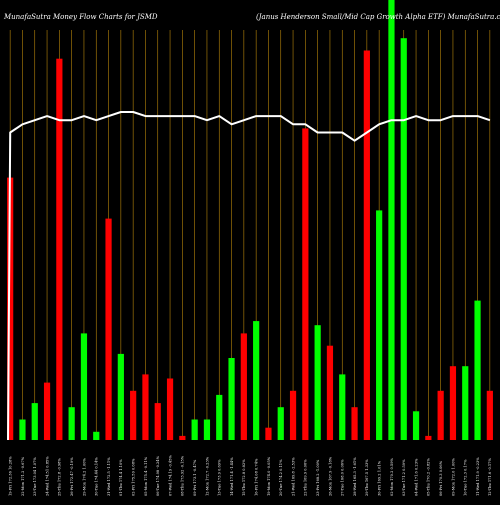  I want to click on x-tick-label: 29-Mon 174.2 1.00%, so click(84, 476).